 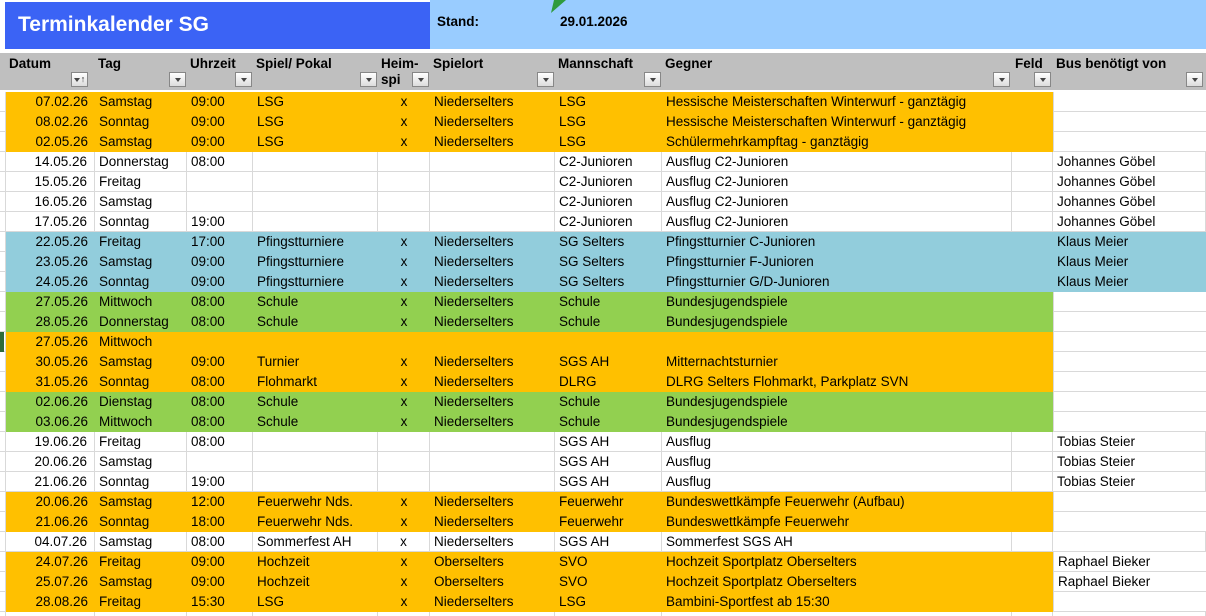 I want to click on cell-mannschaft: Feuerwehr, so click(x=591, y=501).